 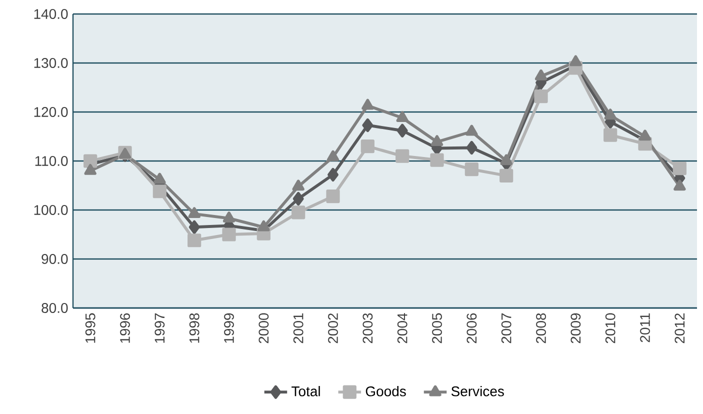 I want to click on x-tick-label: 2001, so click(x=298, y=328).